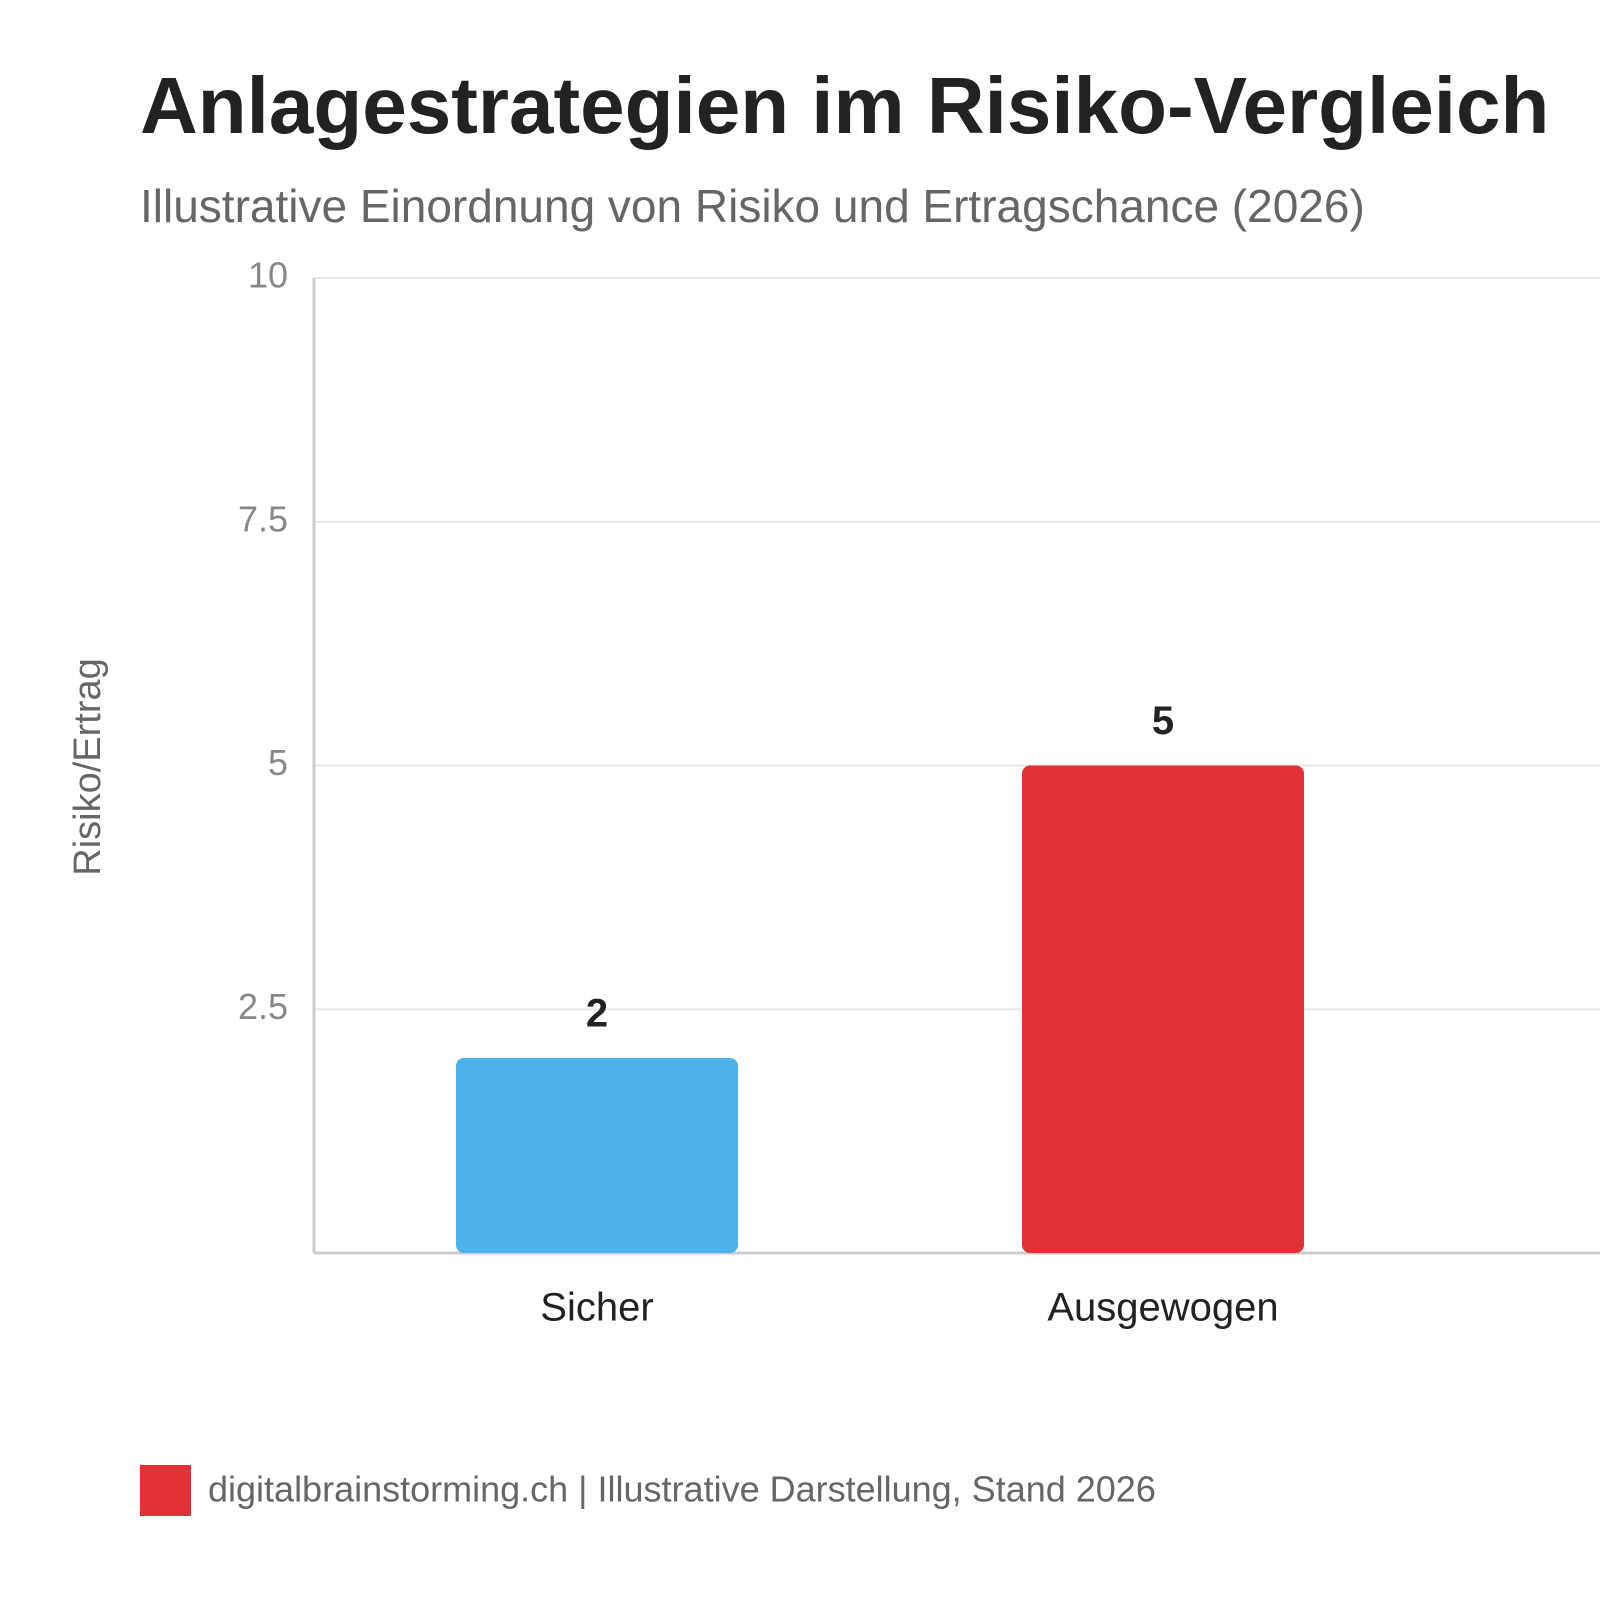  Describe the element at coordinates (263, 1006) in the screenshot. I see `y-tick-label: 2.5` at that location.